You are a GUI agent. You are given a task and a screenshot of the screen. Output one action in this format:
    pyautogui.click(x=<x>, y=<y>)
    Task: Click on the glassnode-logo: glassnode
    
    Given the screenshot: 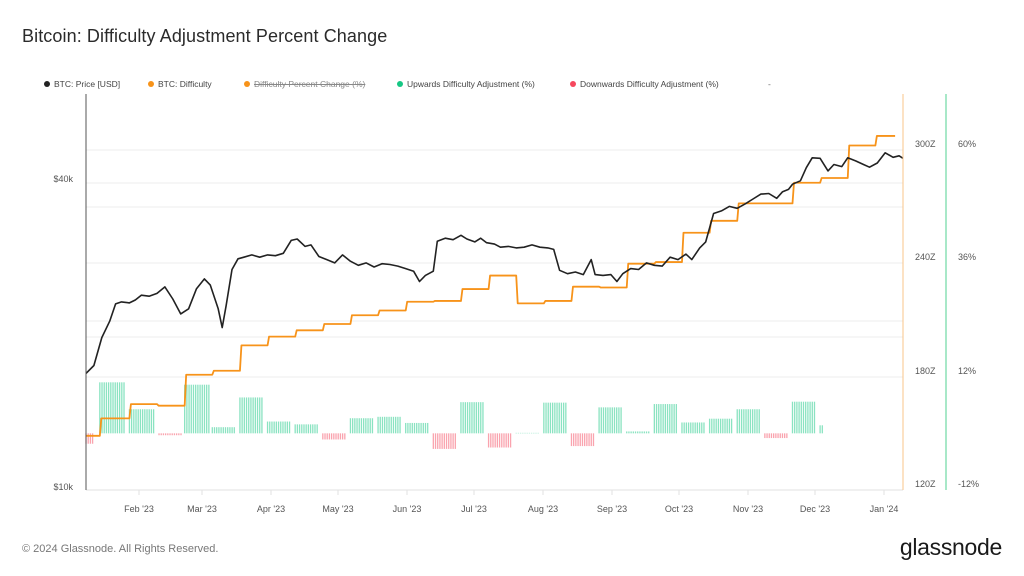 What is the action you would take?
    pyautogui.click(x=950, y=547)
    